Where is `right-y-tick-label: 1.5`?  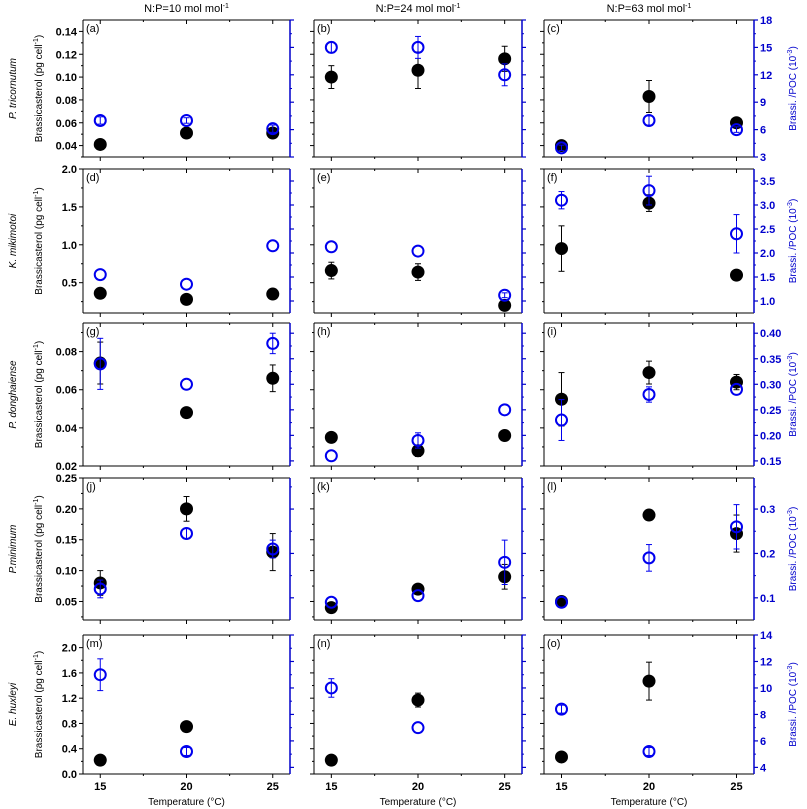 right-y-tick-label: 1.5 is located at coordinates (767, 278).